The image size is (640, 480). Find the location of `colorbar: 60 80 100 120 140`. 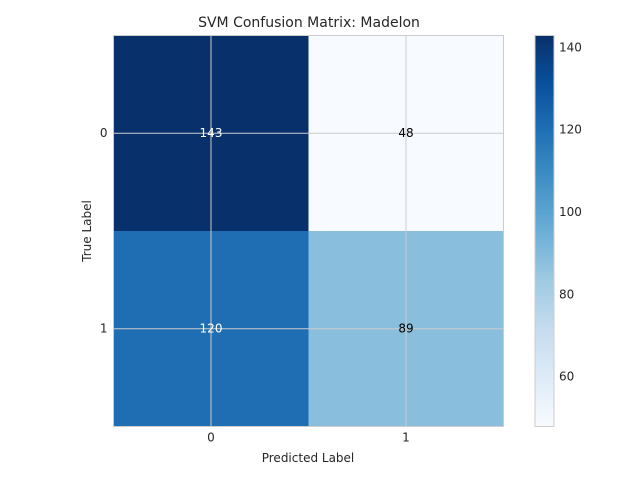

colorbar: 60 80 100 120 140 is located at coordinates (558, 231).